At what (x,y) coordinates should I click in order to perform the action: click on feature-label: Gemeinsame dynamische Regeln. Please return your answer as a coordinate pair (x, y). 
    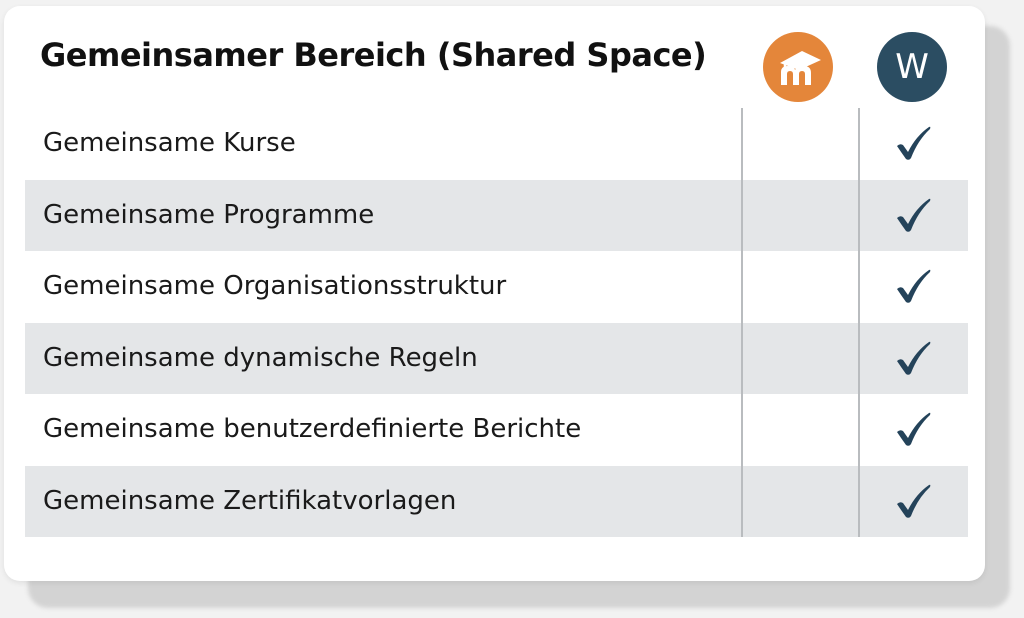
    Looking at the image, I should click on (260, 357).